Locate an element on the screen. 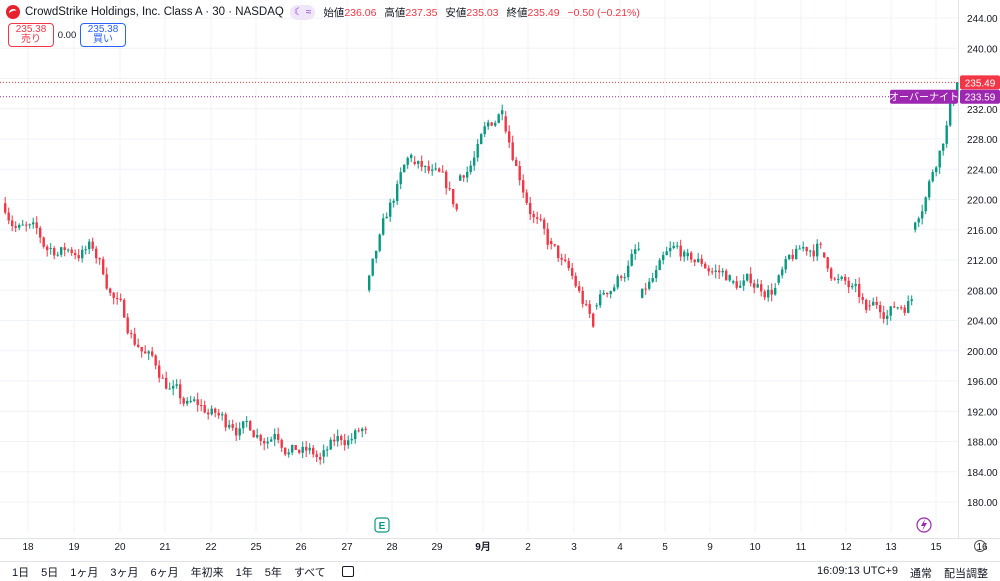 Image resolution: width=1000 pixels, height=581 pixels. session-chip: ☾ ≈ is located at coordinates (302, 12).